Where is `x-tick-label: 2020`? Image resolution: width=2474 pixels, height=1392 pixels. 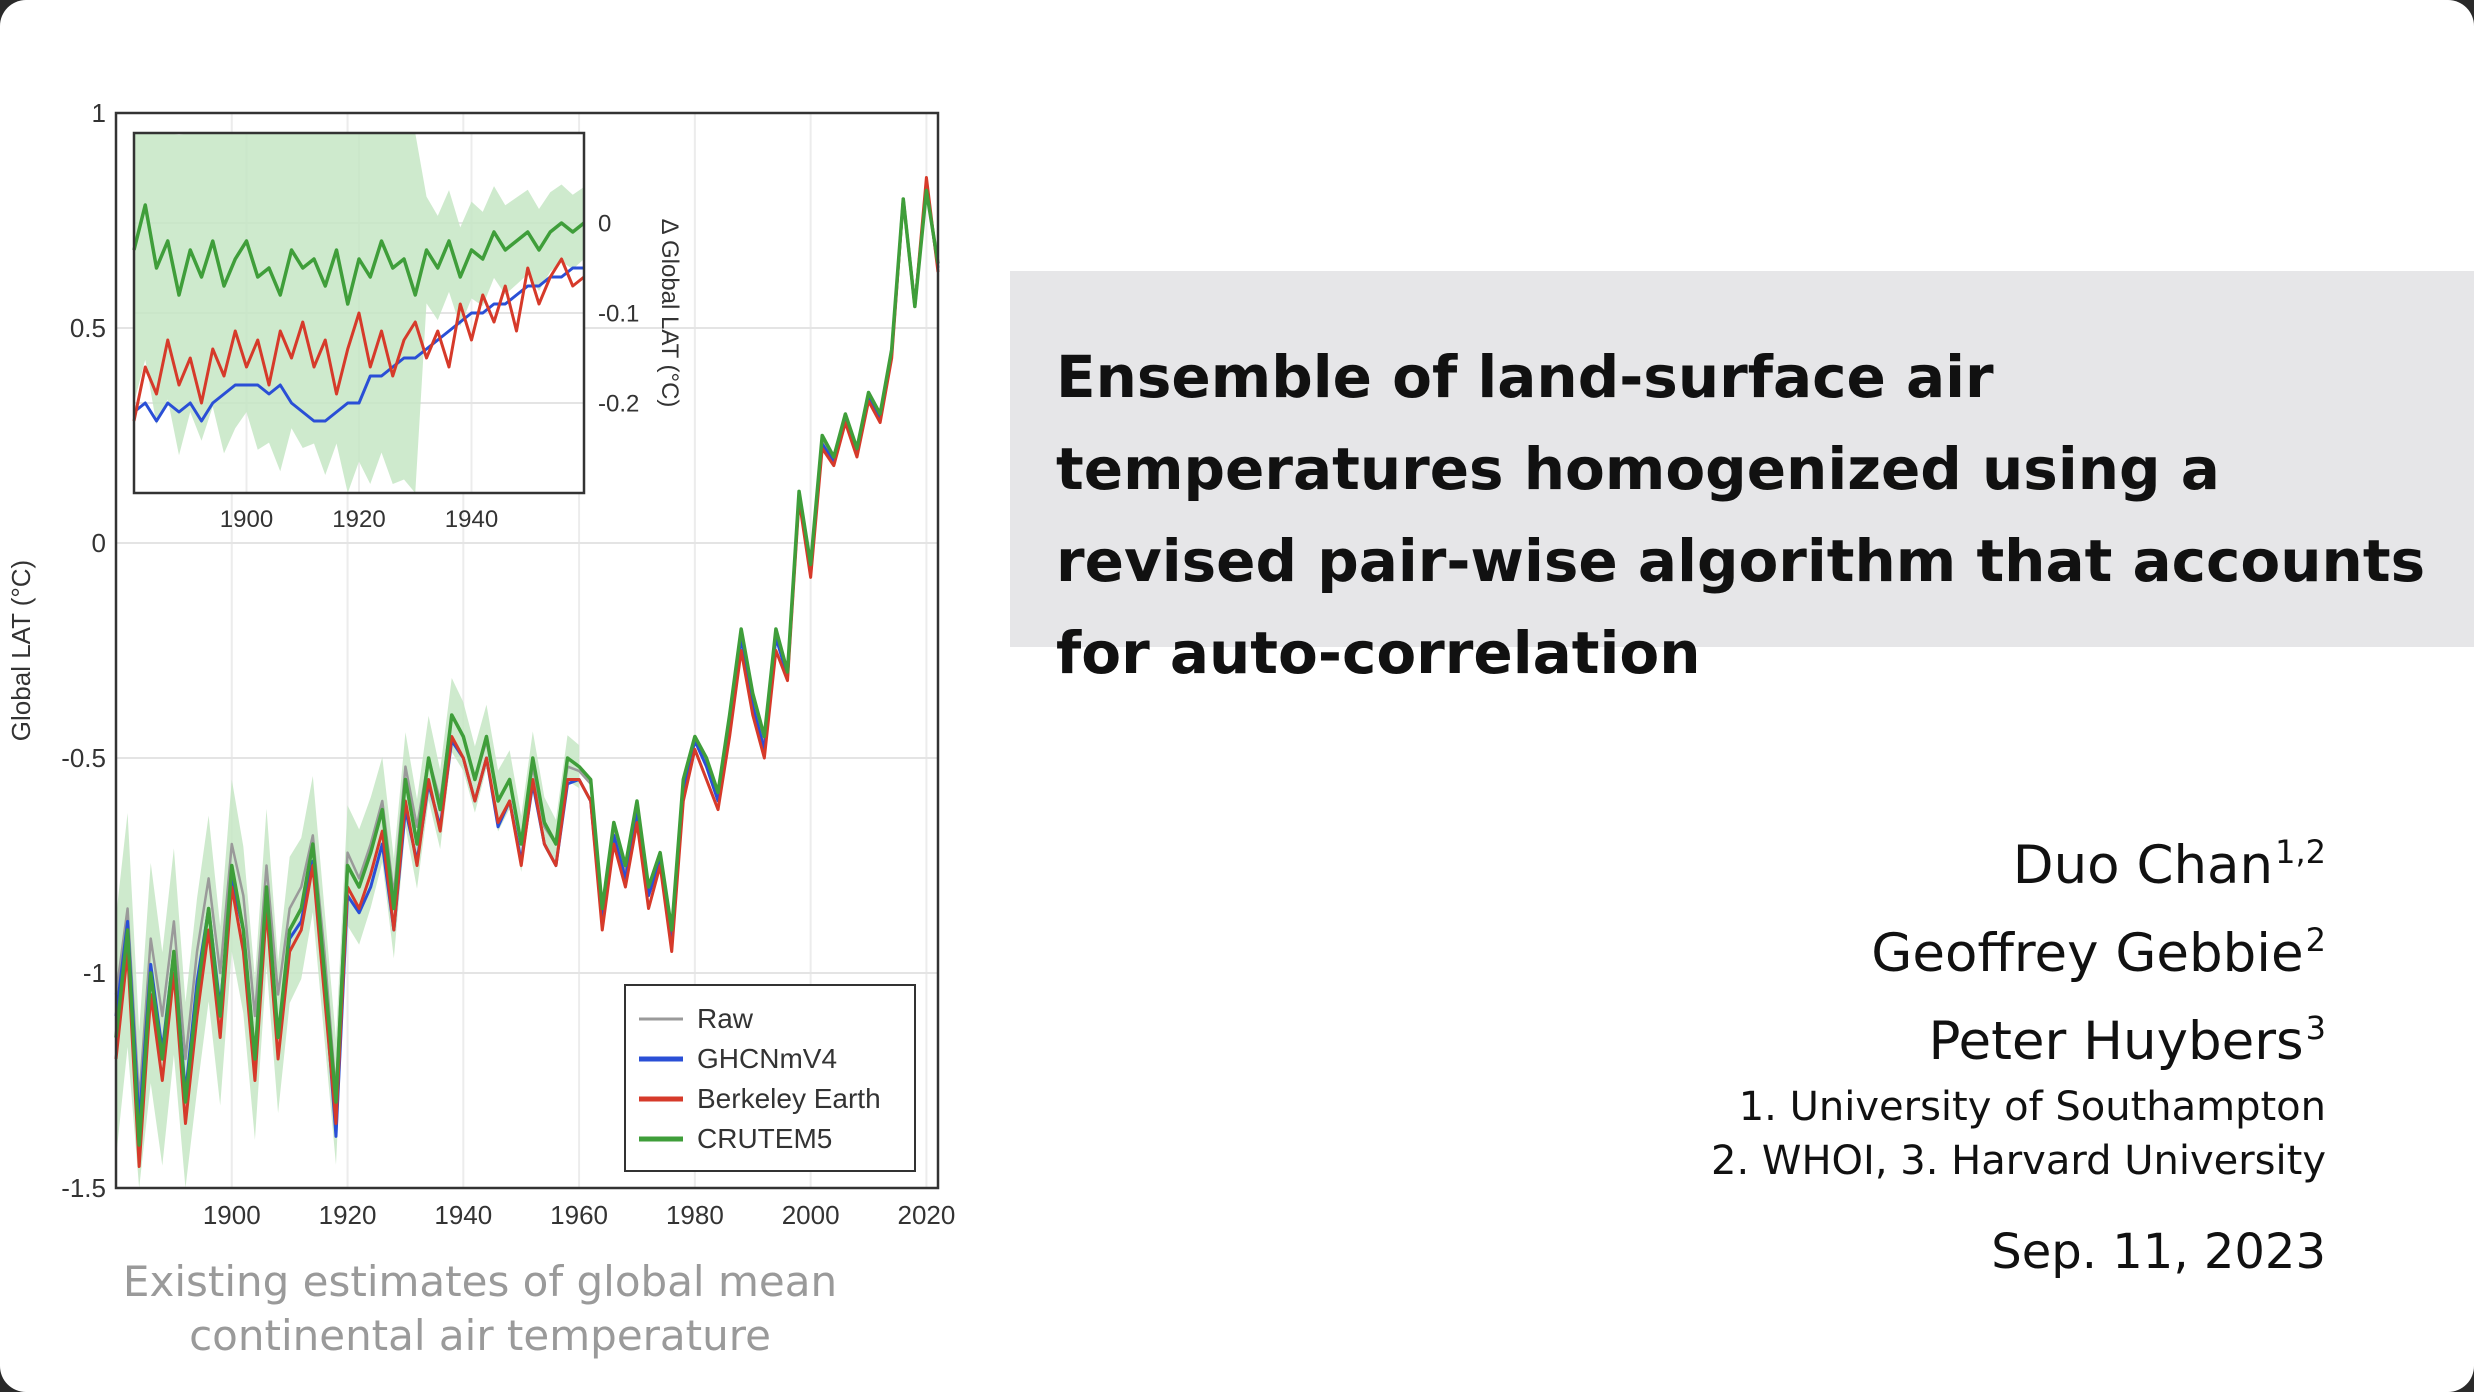 x-tick-label: 2020 is located at coordinates (927, 1215).